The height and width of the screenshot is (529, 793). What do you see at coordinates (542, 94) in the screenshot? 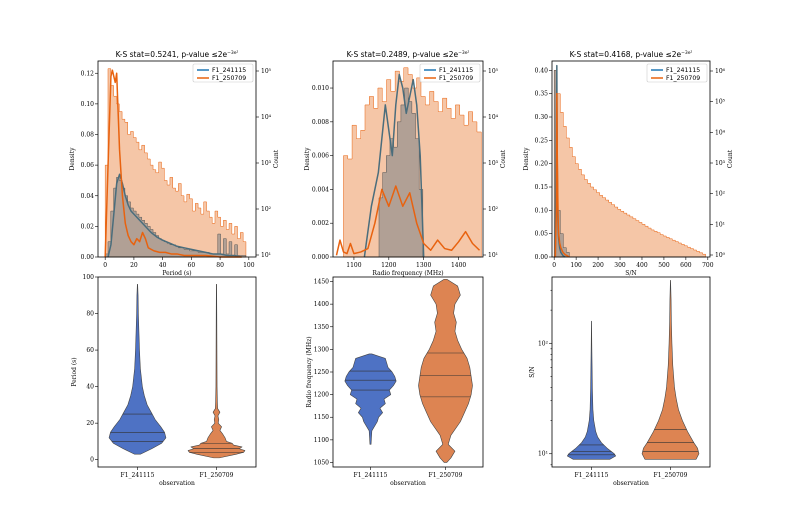
I see `y-tick-label: 0.35` at bounding box center [542, 94].